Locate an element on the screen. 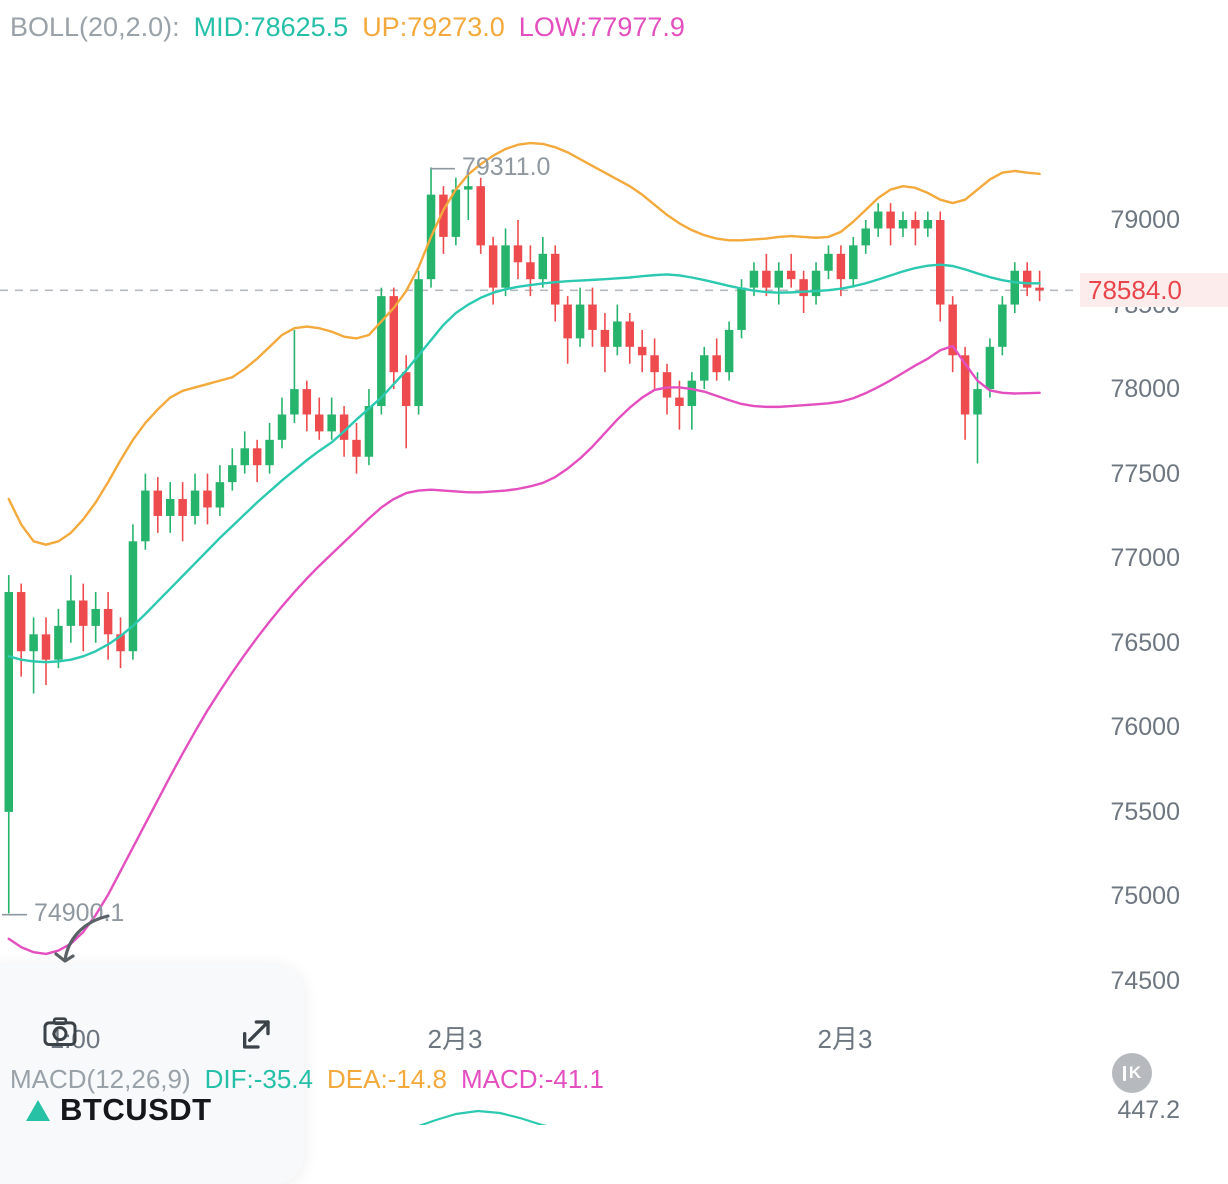 The image size is (1228, 1184). macd-dif-value: DIF:-35.4 is located at coordinates (258, 1079).